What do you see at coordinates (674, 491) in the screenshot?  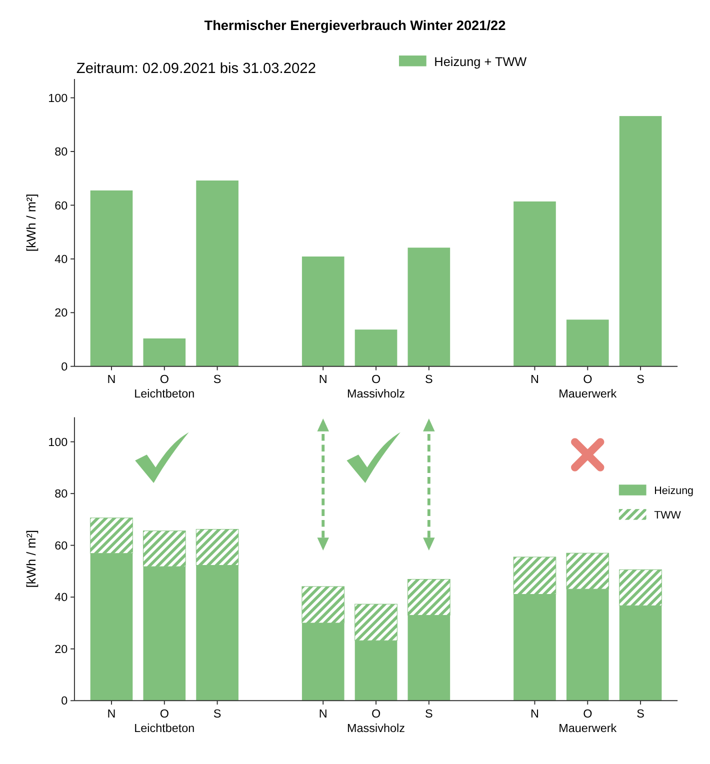 I see `legend-label: Heizung` at bounding box center [674, 491].